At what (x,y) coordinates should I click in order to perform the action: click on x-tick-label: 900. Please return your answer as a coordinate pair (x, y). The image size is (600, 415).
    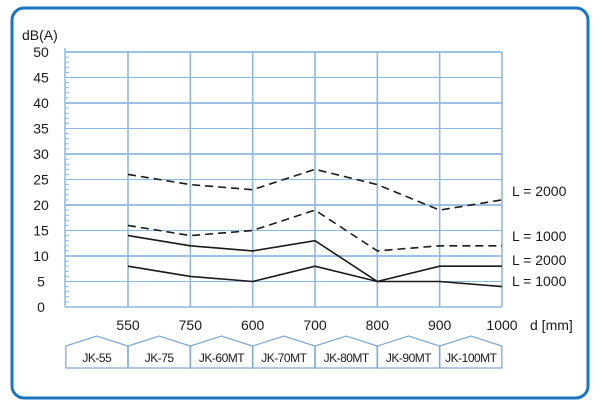
    Looking at the image, I should click on (440, 325).